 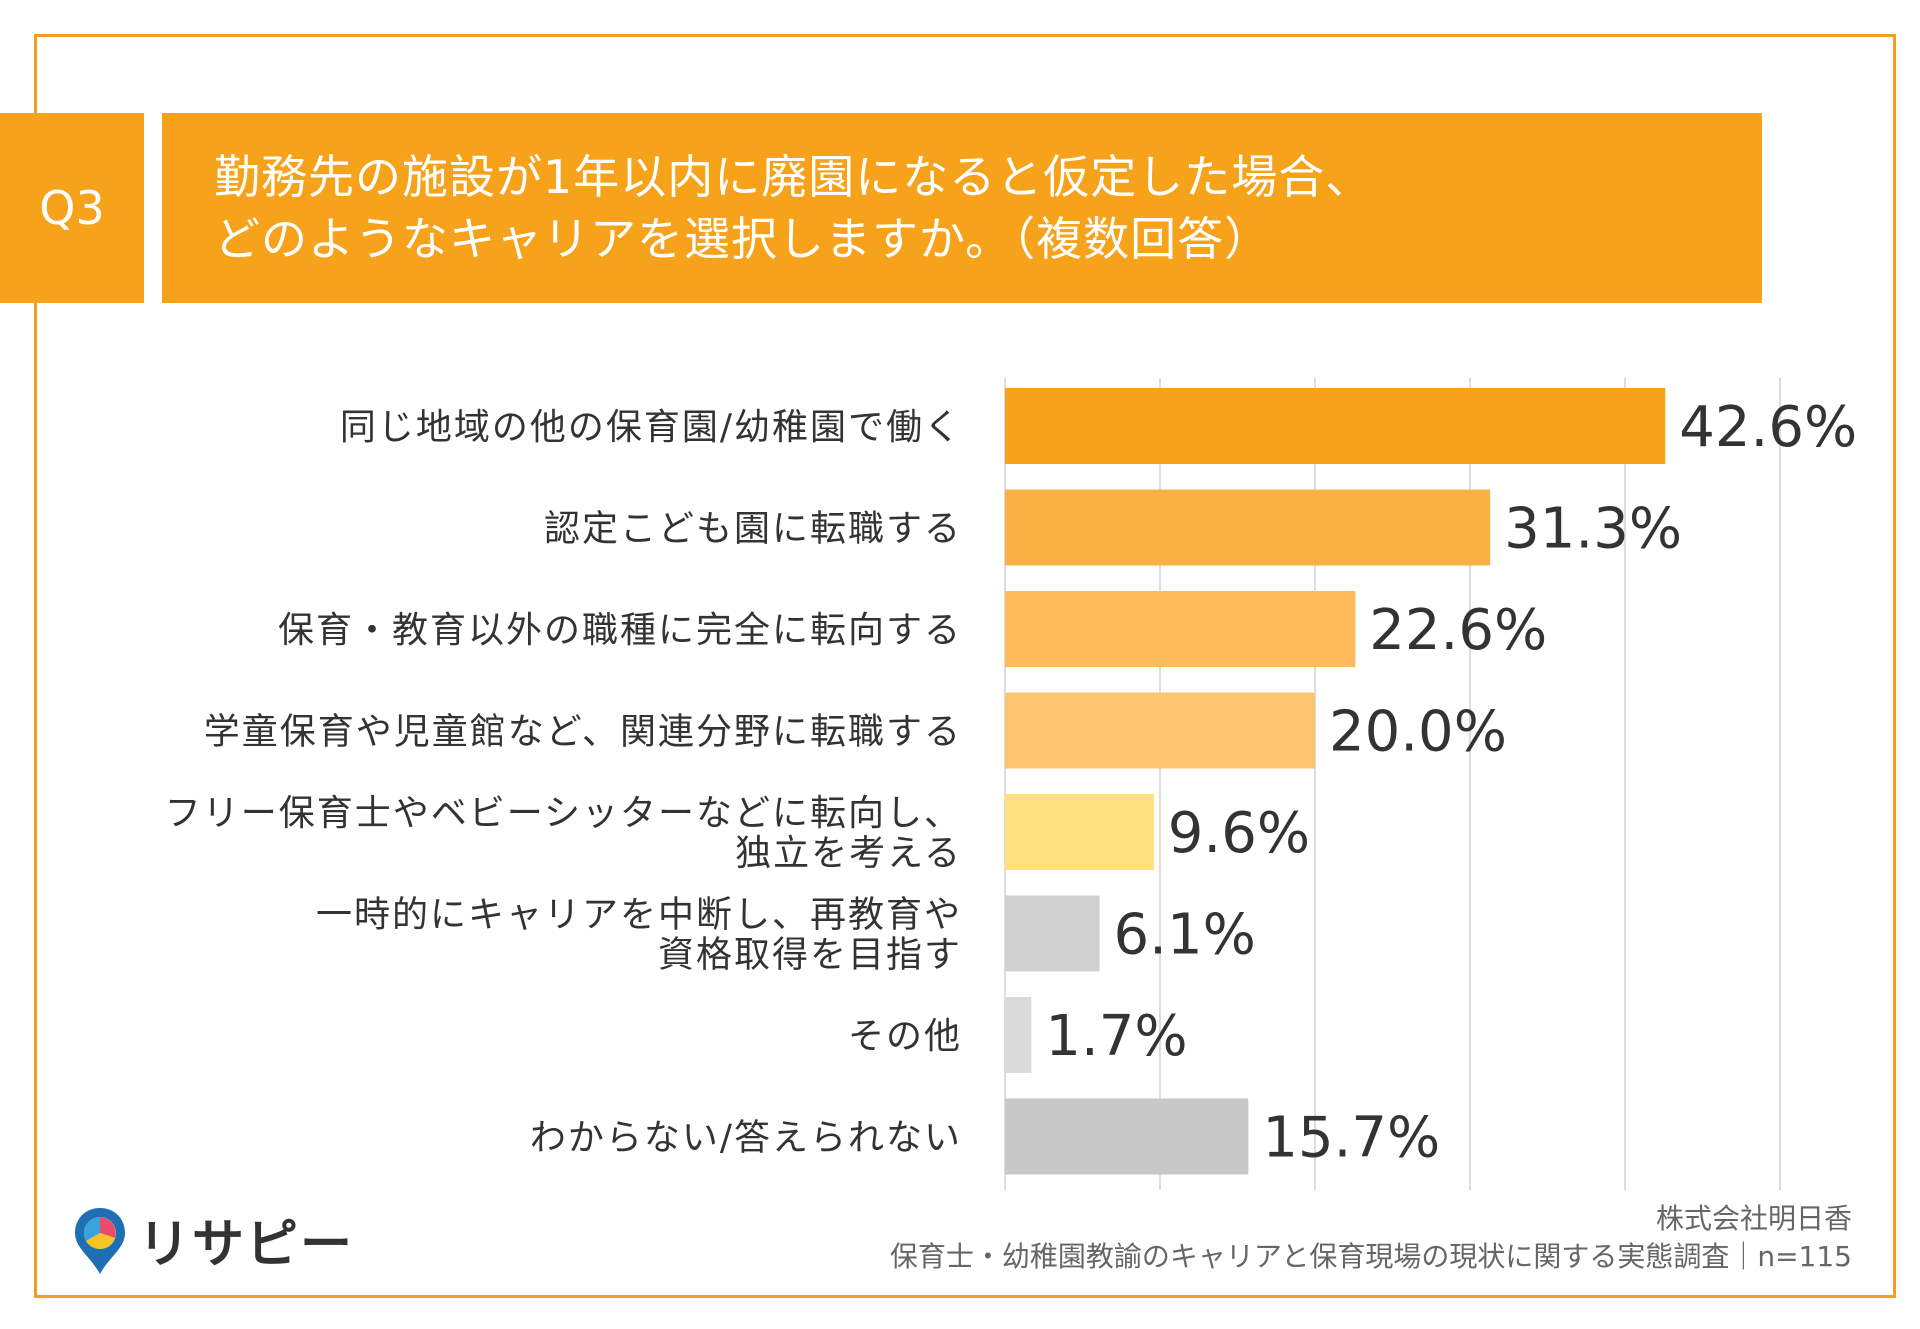 What do you see at coordinates (793, 177) in the screenshot?
I see `question-title-line-1: 勤務先の施設が1年以内に廃園になると仮定した場合、` at bounding box center [793, 177].